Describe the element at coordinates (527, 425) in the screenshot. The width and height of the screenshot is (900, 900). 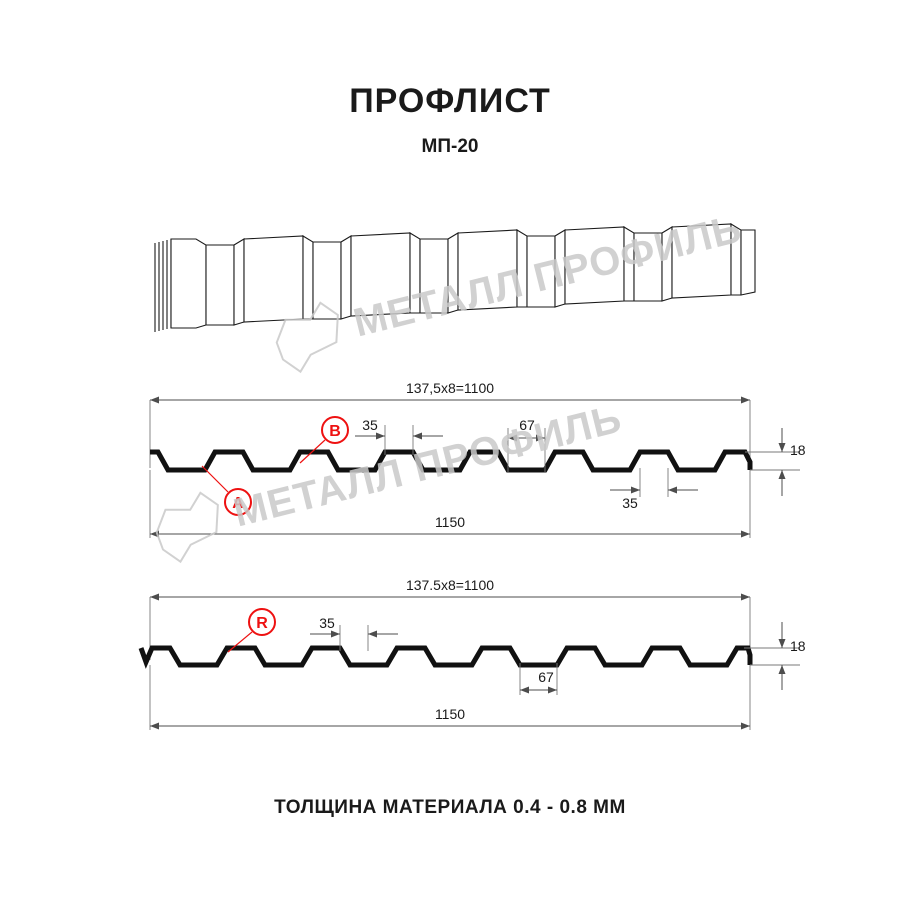
I see `dimension-label-67-top: 67` at that location.